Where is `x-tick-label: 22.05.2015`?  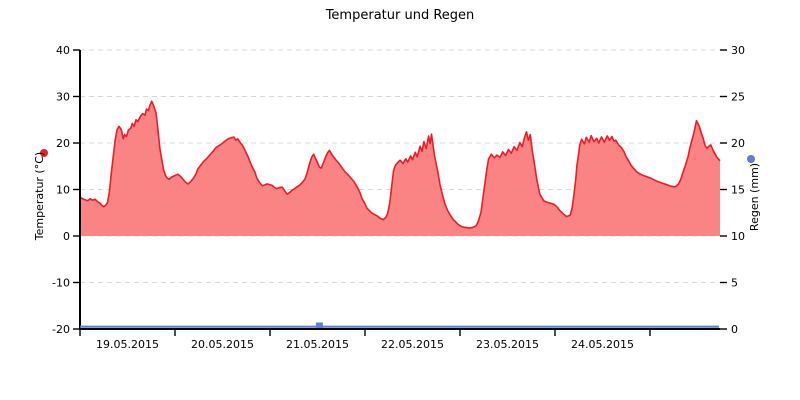
x-tick-label: 22.05.2015 is located at coordinates (412, 344).